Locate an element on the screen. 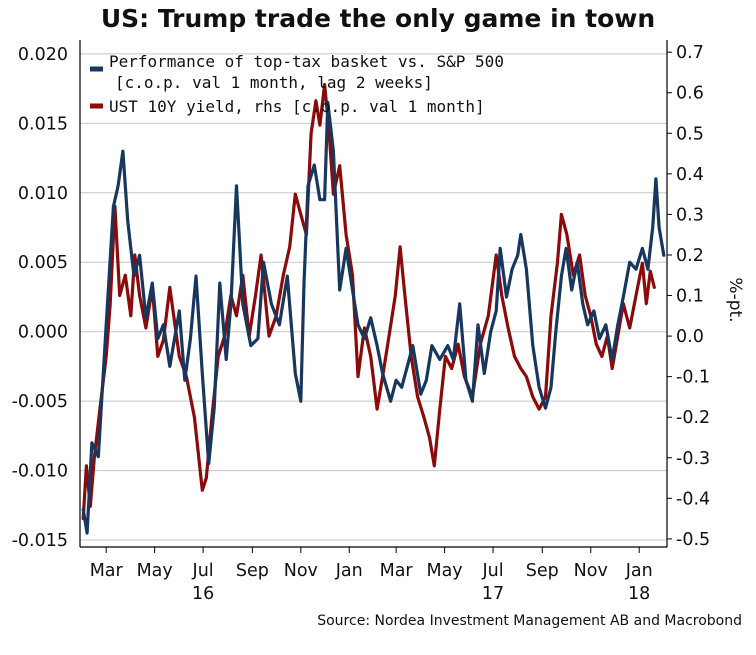 The image size is (756, 655). y-right-tick-label: -0.5 is located at coordinates (693, 540).